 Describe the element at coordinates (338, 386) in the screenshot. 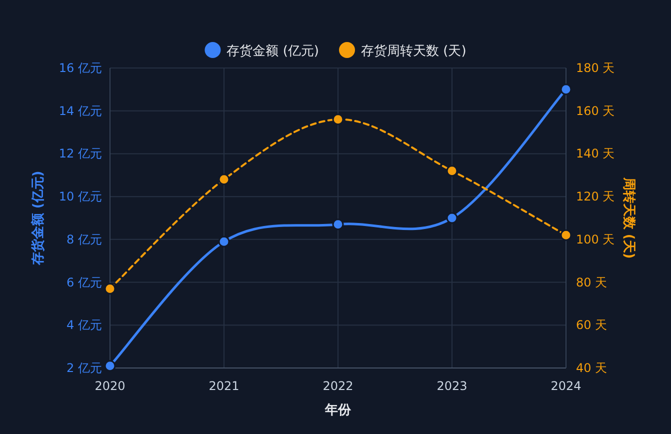

I see `x-tick-label: 2022` at that location.